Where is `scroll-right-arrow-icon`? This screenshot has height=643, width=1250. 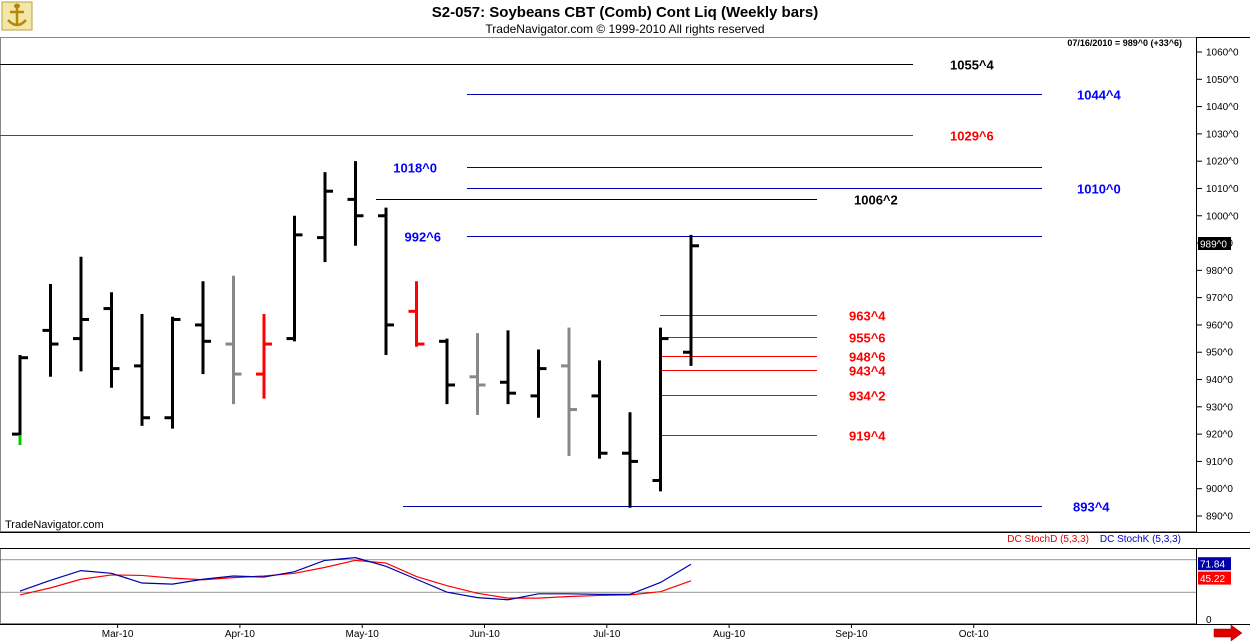 scroll-right-arrow-icon is located at coordinates (1228, 633).